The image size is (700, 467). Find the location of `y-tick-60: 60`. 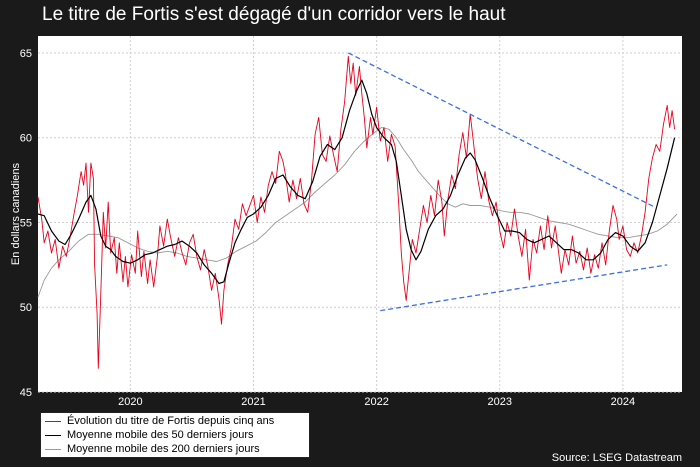

y-tick-60: 60 is located at coordinates (26, 139).